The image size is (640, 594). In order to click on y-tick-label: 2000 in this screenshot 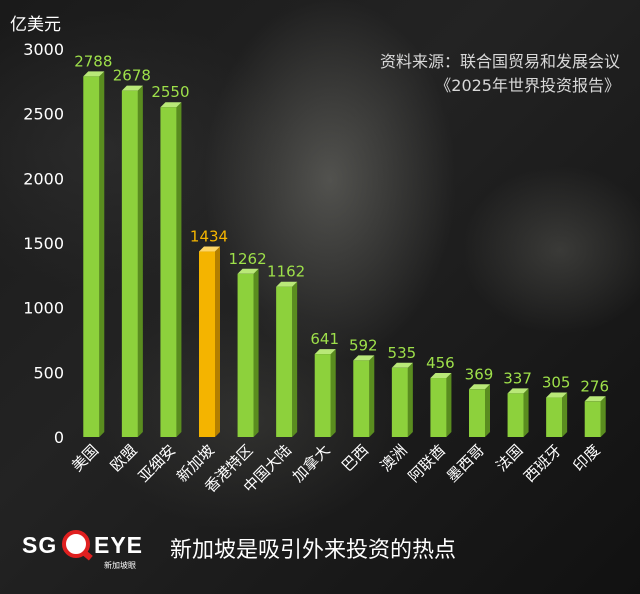, I will do `click(43, 178)`.